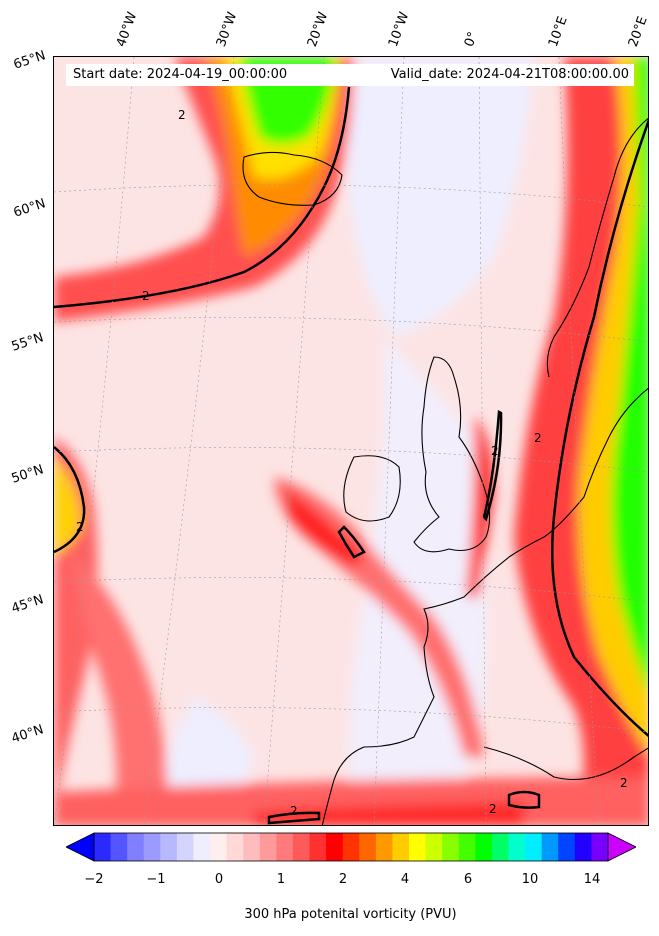 The width and height of the screenshot is (659, 936). What do you see at coordinates (350, 914) in the screenshot?
I see `colorbar-label: 300 hPa potenital vorticity (PVU)` at bounding box center [350, 914].